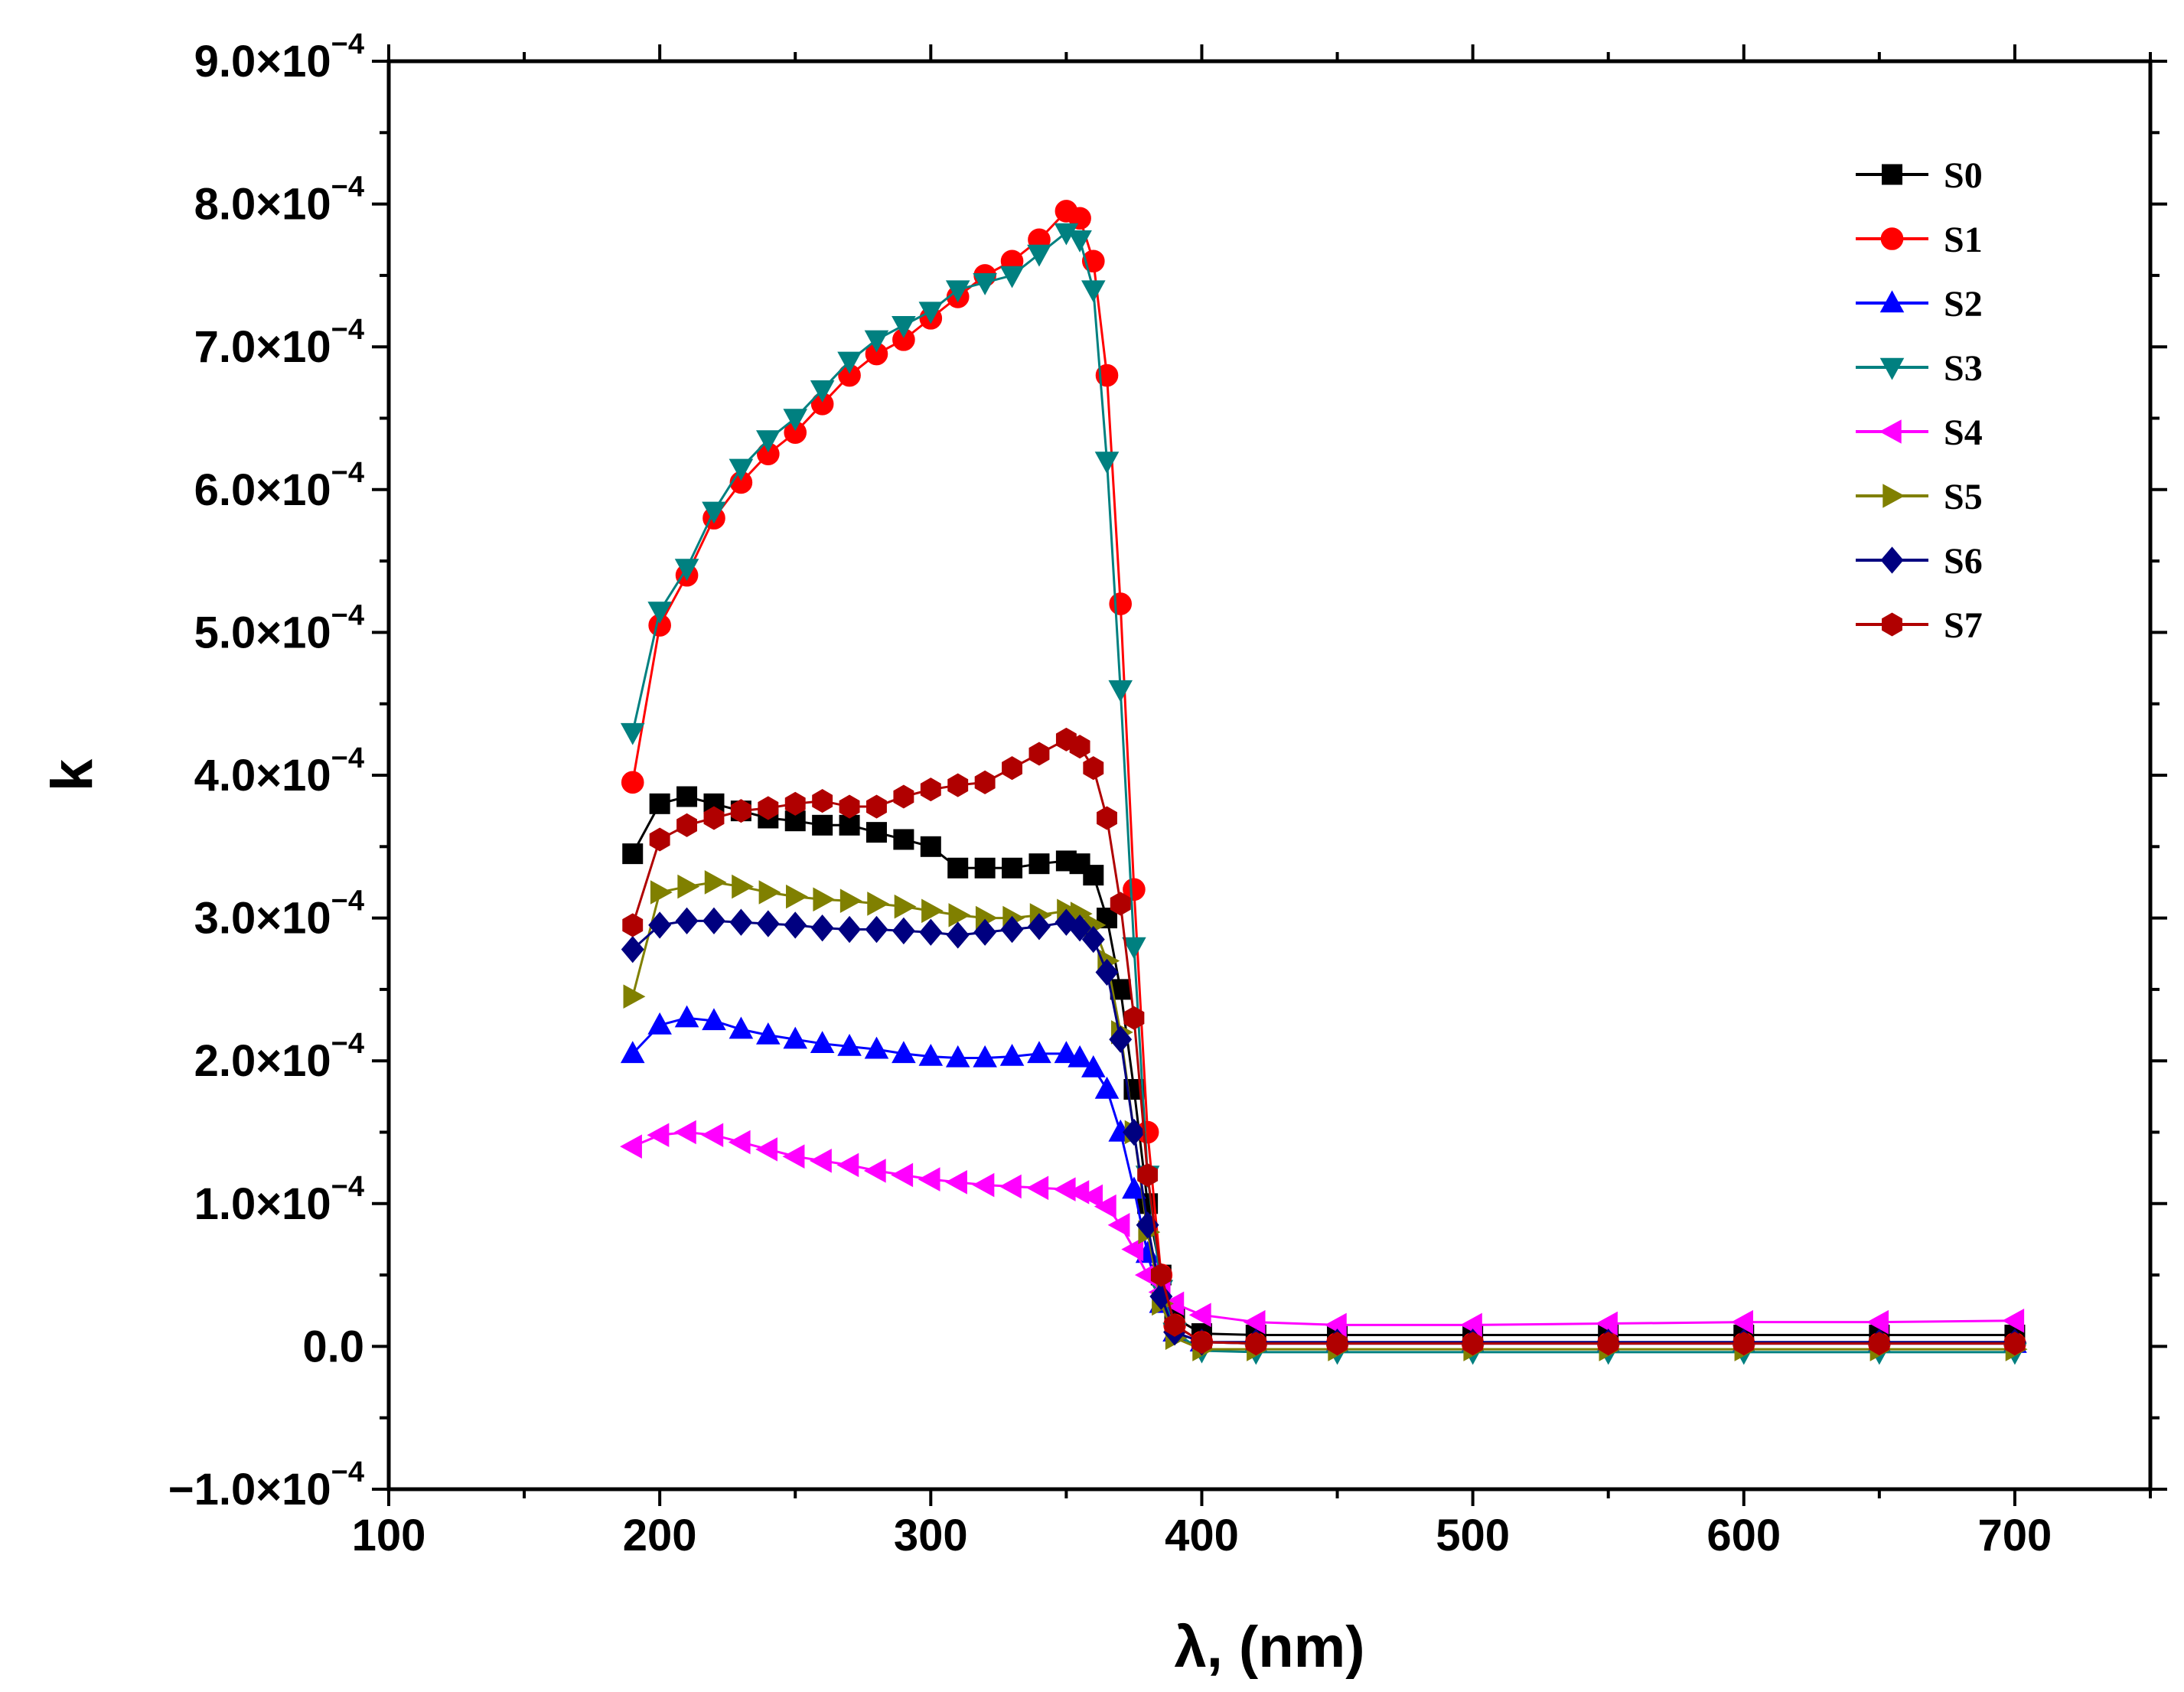 The height and width of the screenshot is (1692, 2184). I want to click on series-line, so click(1323, 1228).